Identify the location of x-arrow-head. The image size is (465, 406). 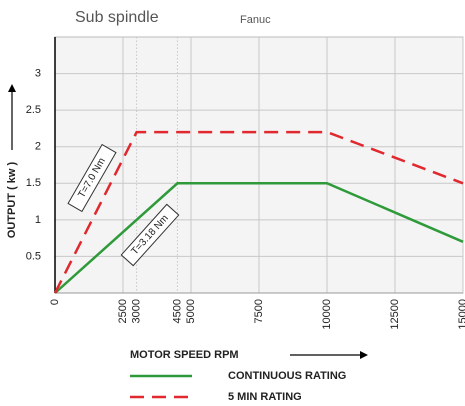
(364, 355).